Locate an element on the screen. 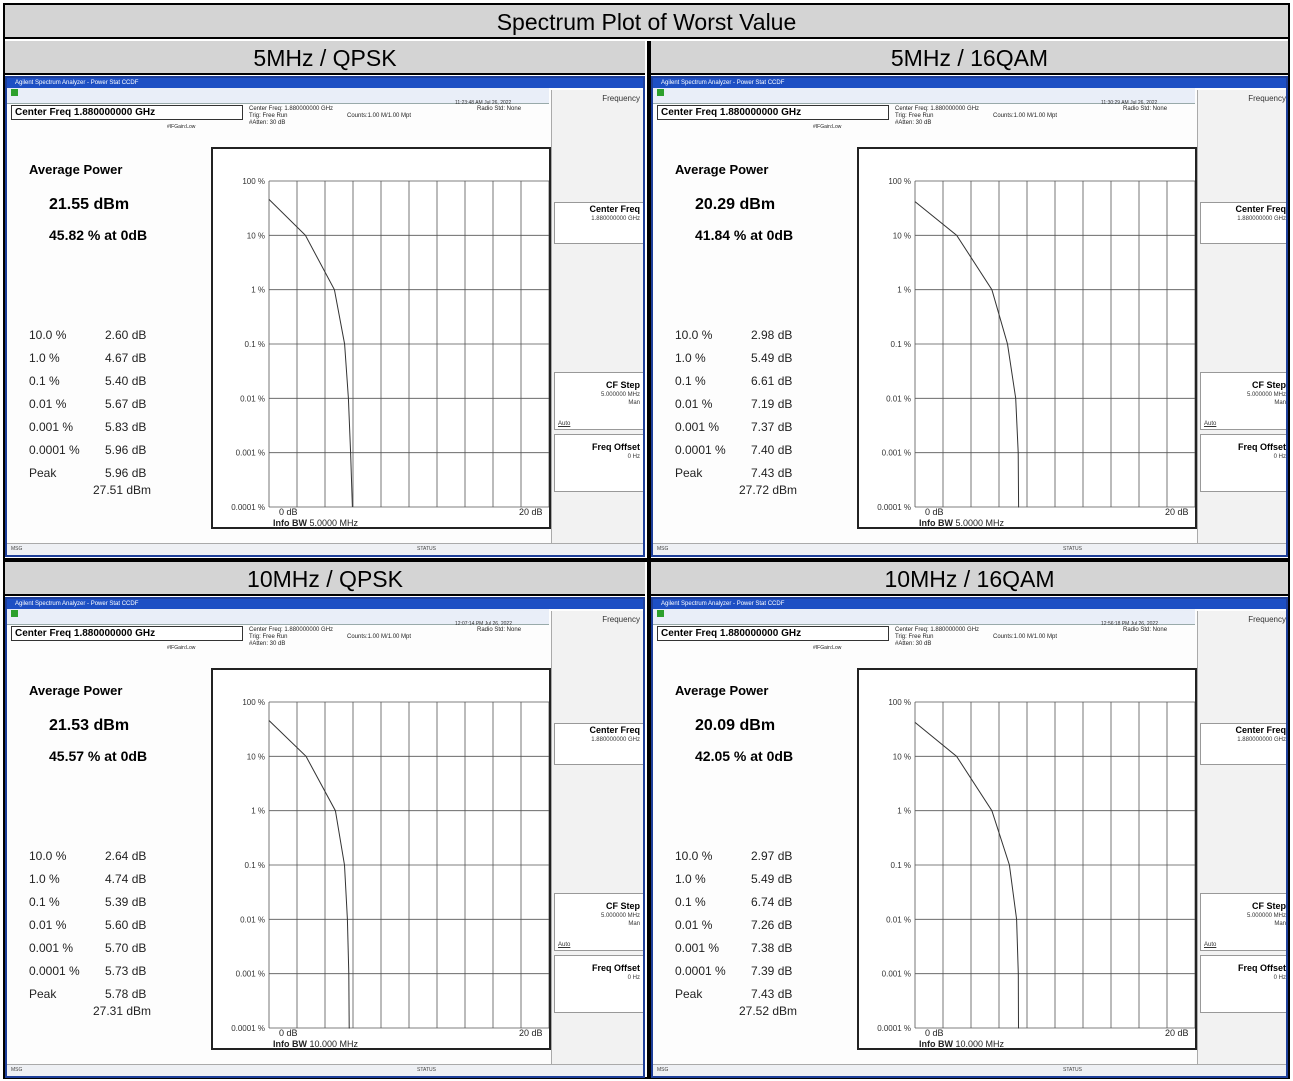 Image resolution: width=1293 pixels, height=1081 pixels. stat-row: Peak 5.96 dB is located at coordinates (104, 477).